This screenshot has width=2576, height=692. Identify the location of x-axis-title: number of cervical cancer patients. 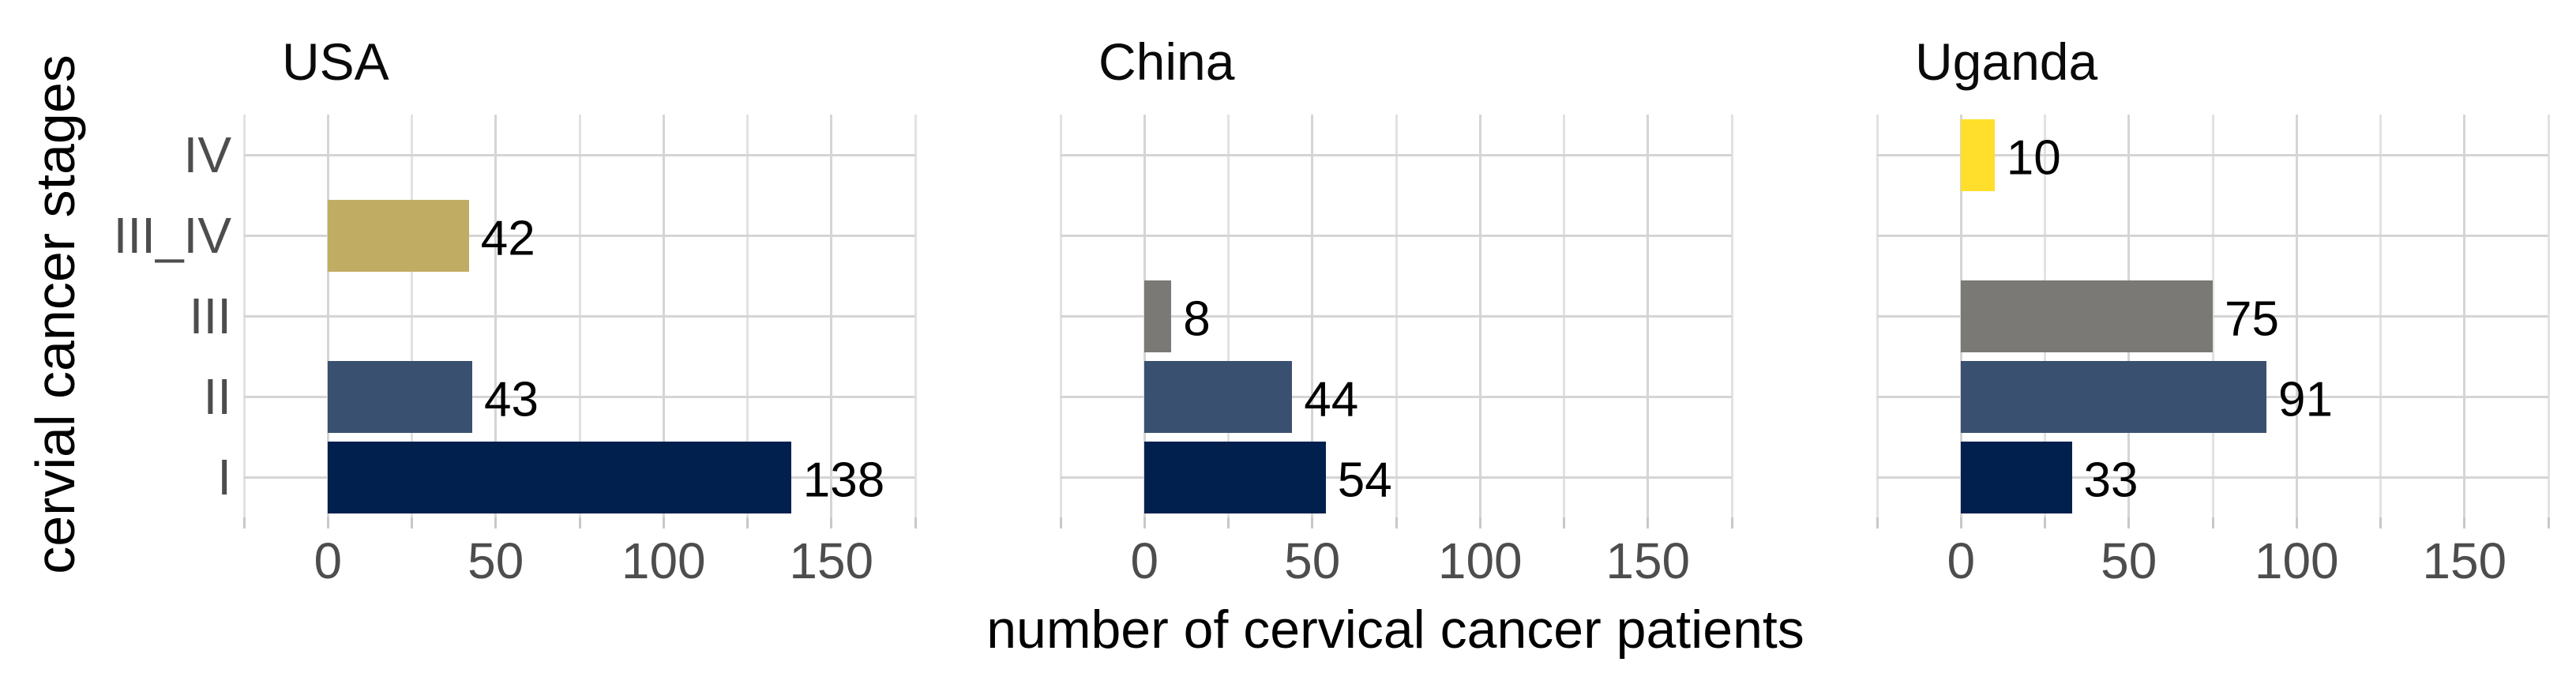
(1395, 630).